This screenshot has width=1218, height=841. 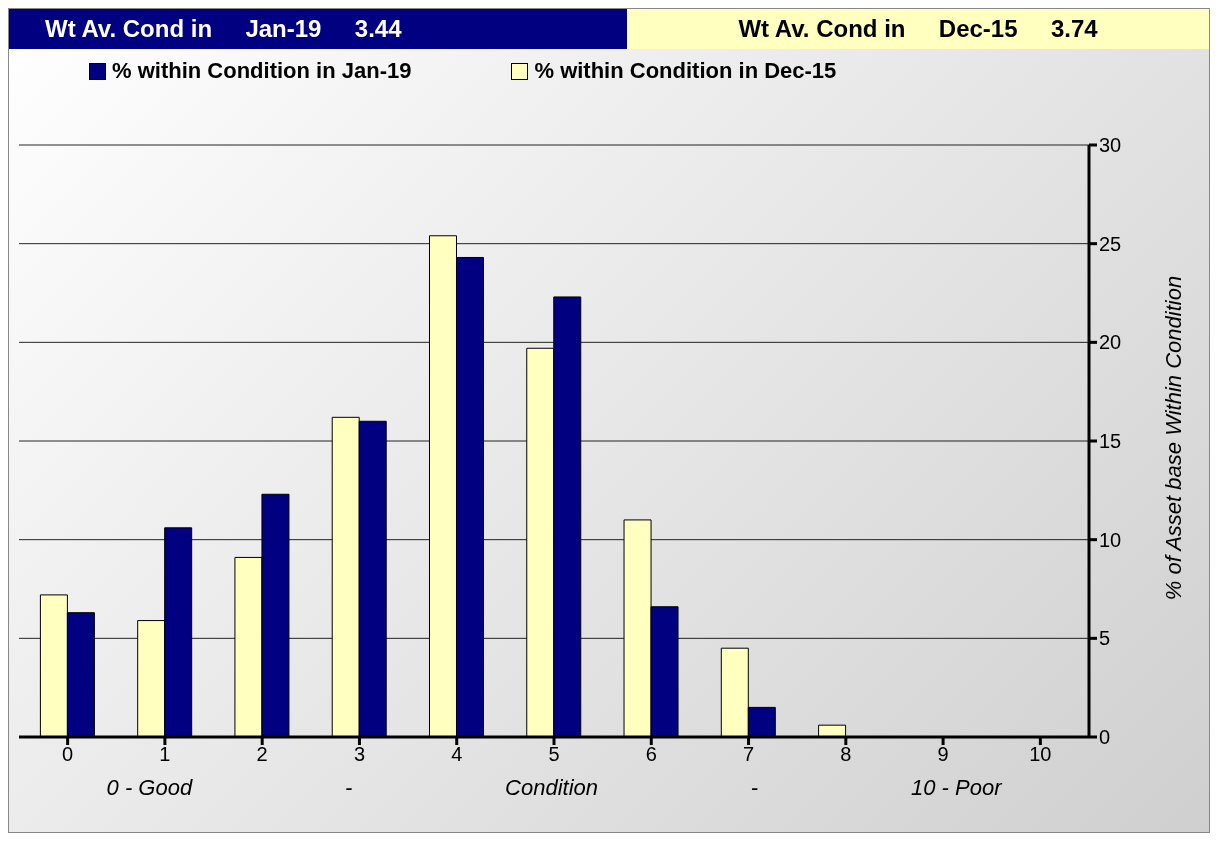 What do you see at coordinates (262, 71) in the screenshot?
I see `legend-label: % within Condition in Jan-19` at bounding box center [262, 71].